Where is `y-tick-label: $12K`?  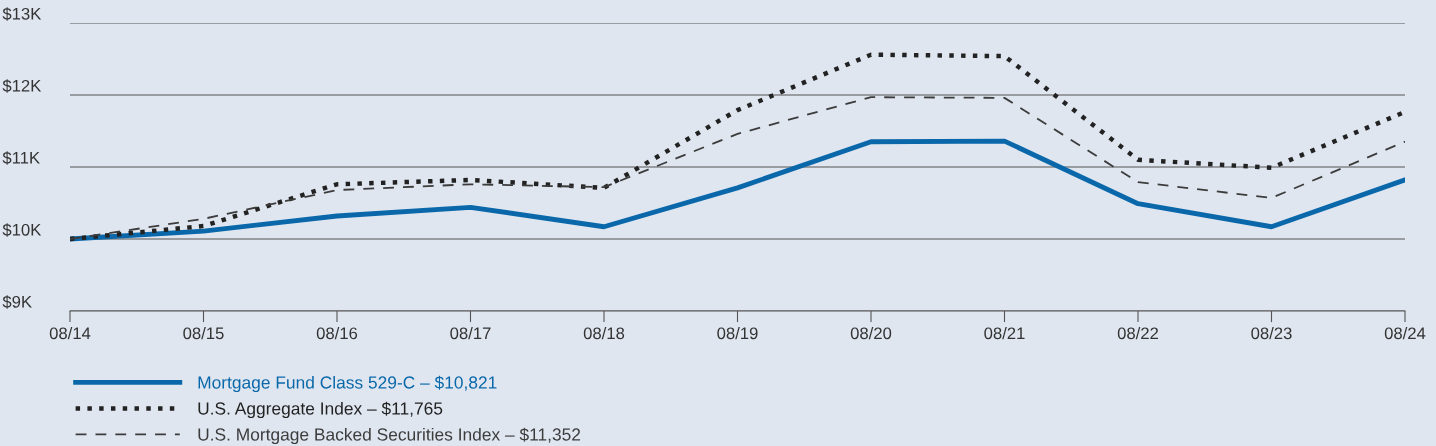
y-tick-label: $12K is located at coordinates (22, 86).